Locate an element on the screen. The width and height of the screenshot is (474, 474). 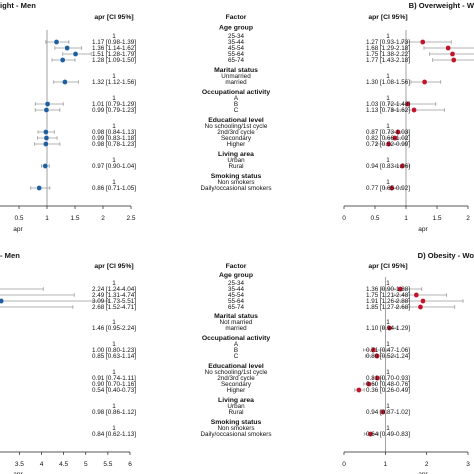
ci-value-label: 1.30 [1.08-1.56] is located at coordinates (388, 82).